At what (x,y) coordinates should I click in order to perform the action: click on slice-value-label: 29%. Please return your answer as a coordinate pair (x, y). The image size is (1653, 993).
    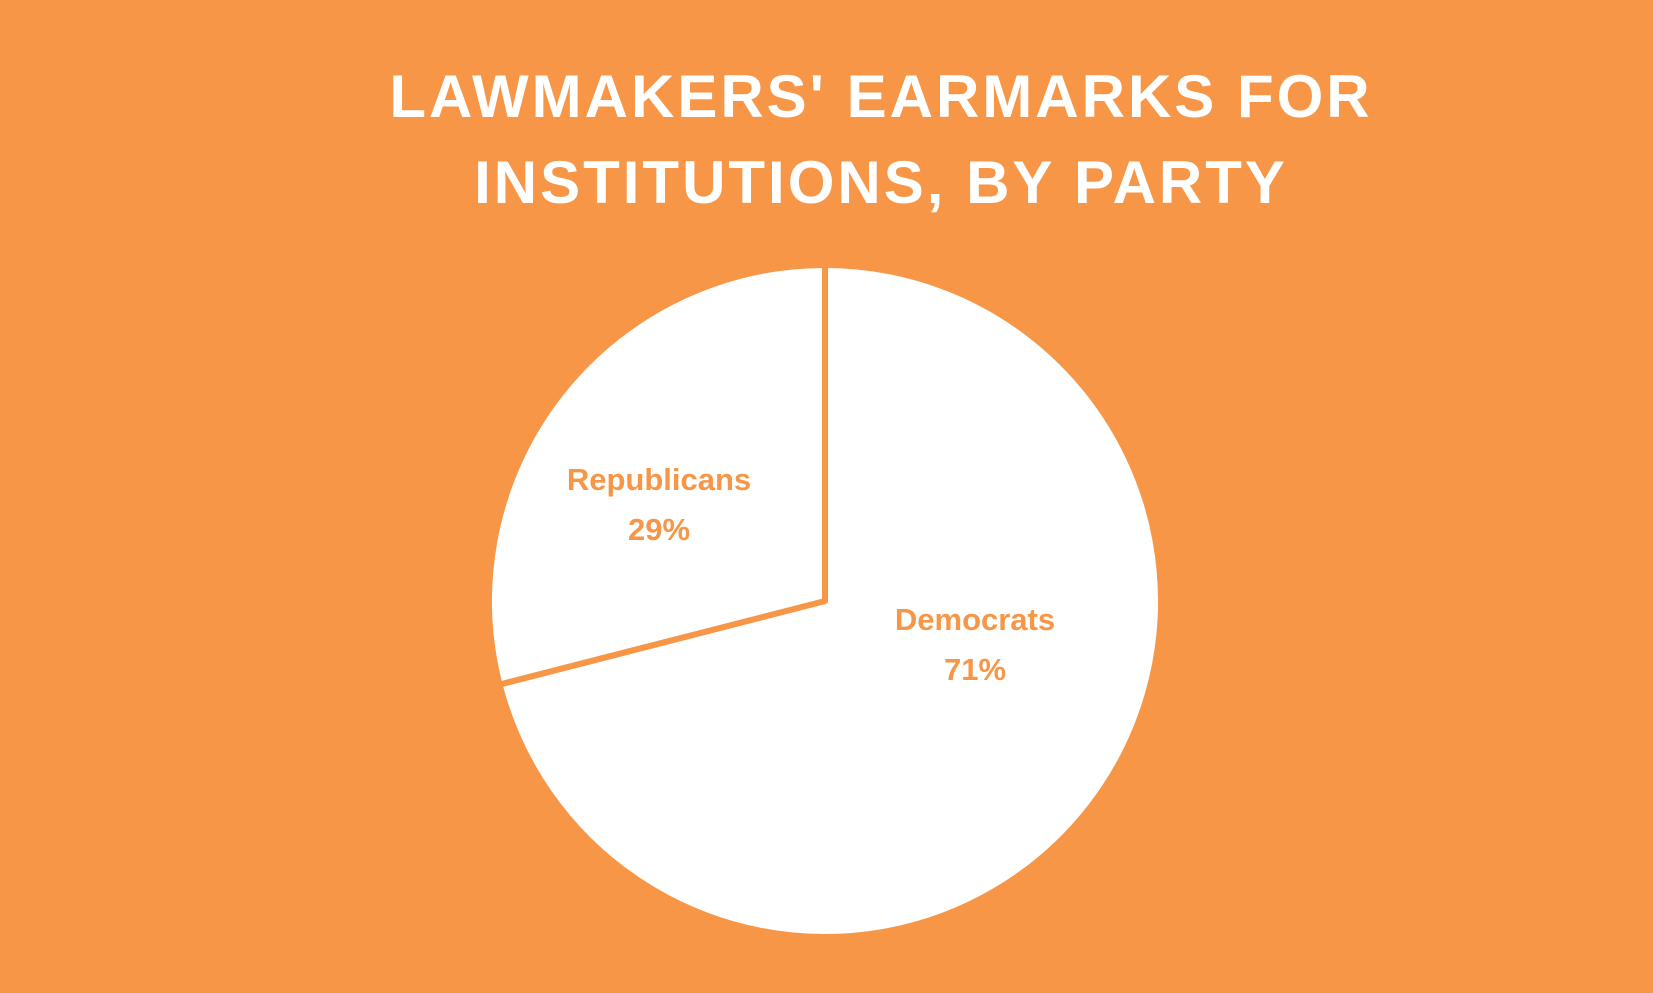
    Looking at the image, I should click on (659, 529).